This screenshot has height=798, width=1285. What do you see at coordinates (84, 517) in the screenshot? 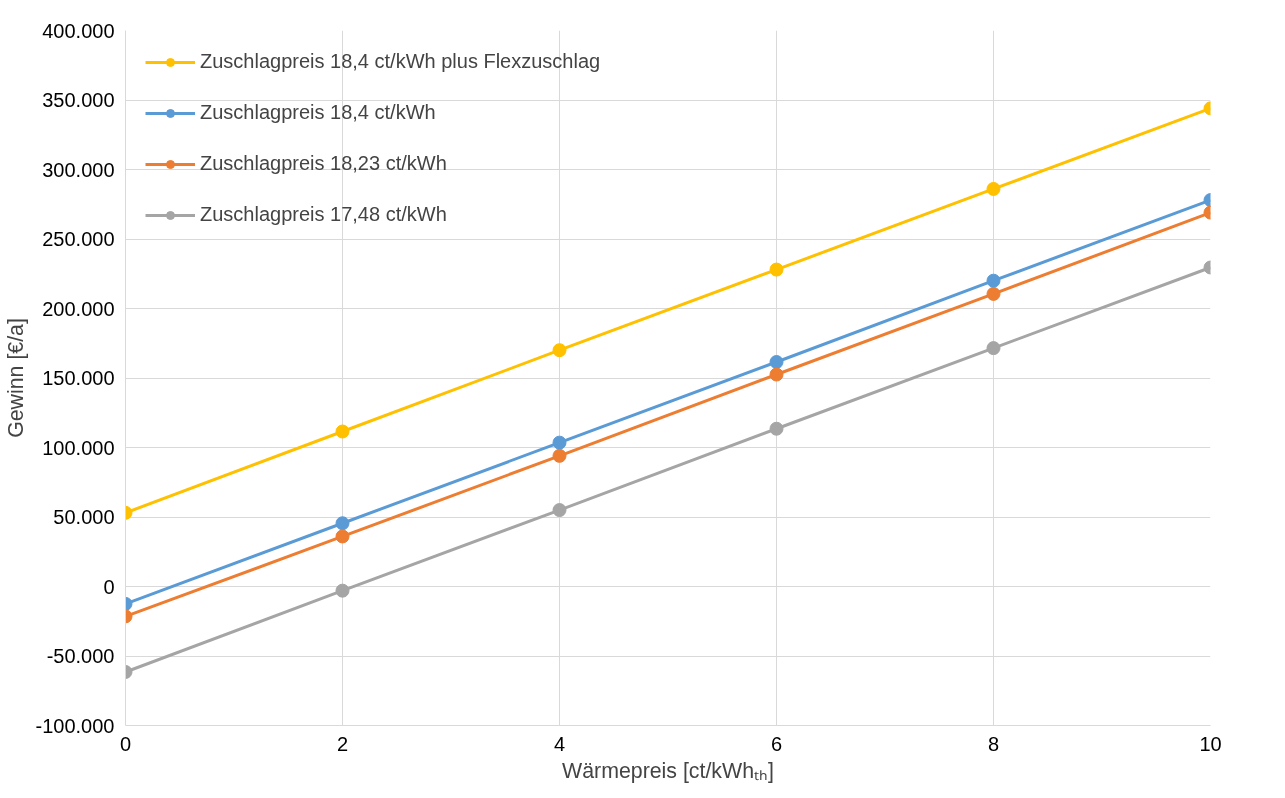
I see `y-tick-label: 50.000` at bounding box center [84, 517].